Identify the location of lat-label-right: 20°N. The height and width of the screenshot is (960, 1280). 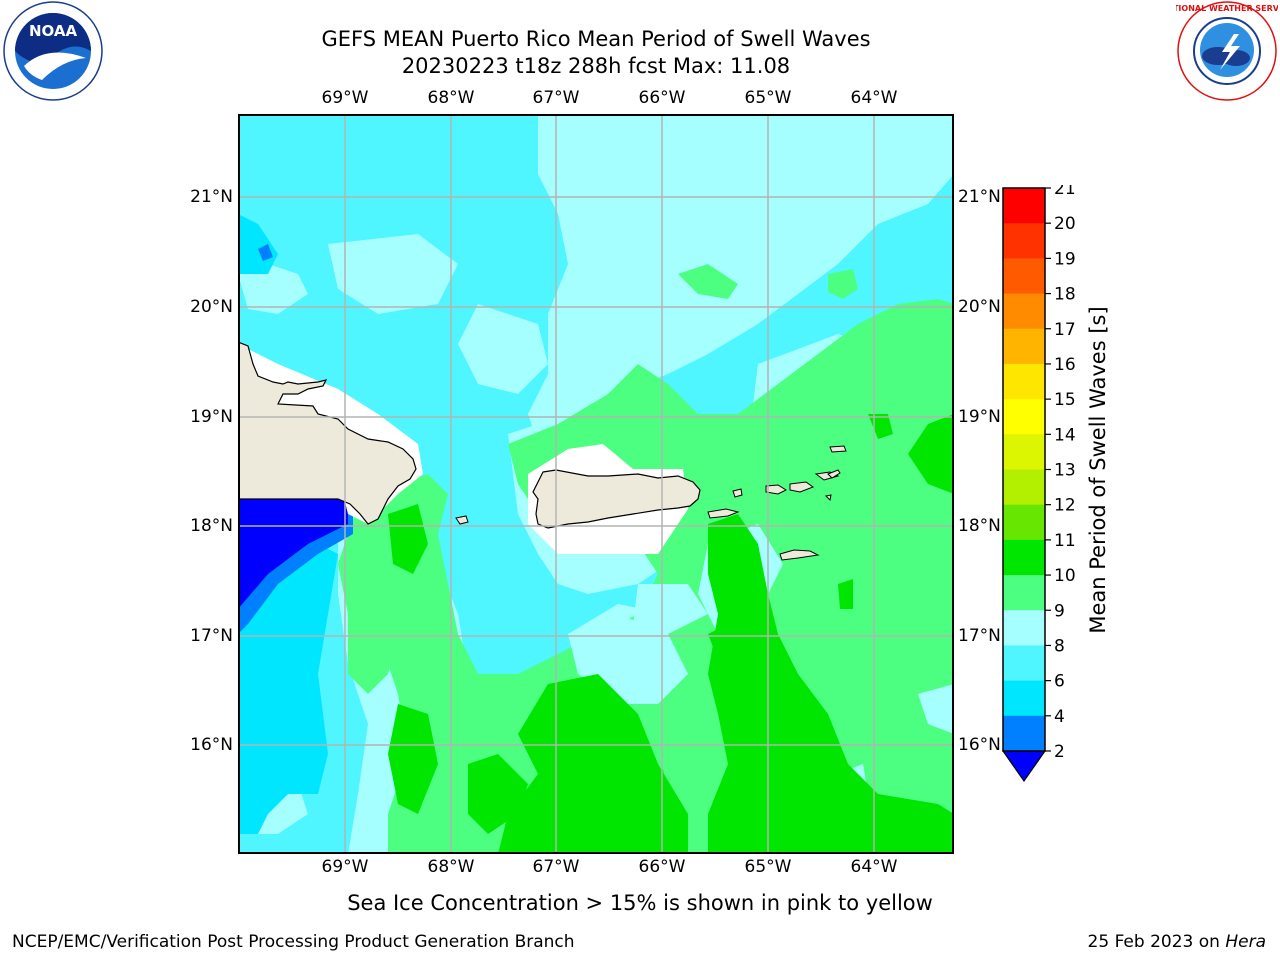
(979, 307).